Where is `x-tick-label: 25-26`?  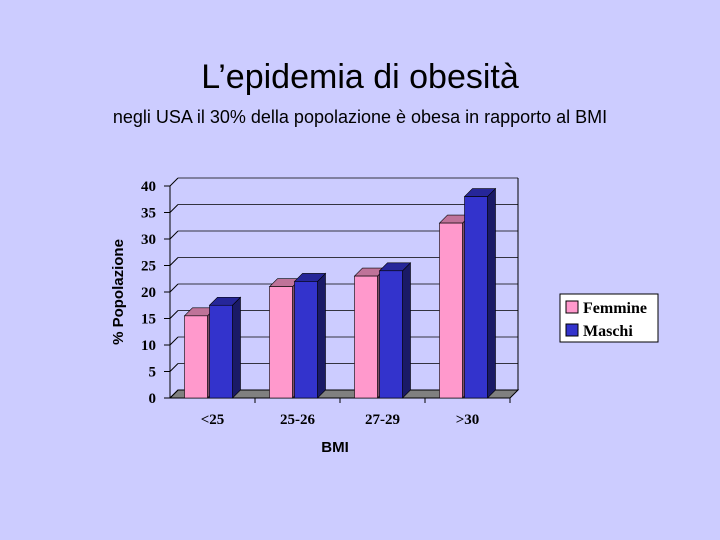
x-tick-label: 25-26 is located at coordinates (297, 420).